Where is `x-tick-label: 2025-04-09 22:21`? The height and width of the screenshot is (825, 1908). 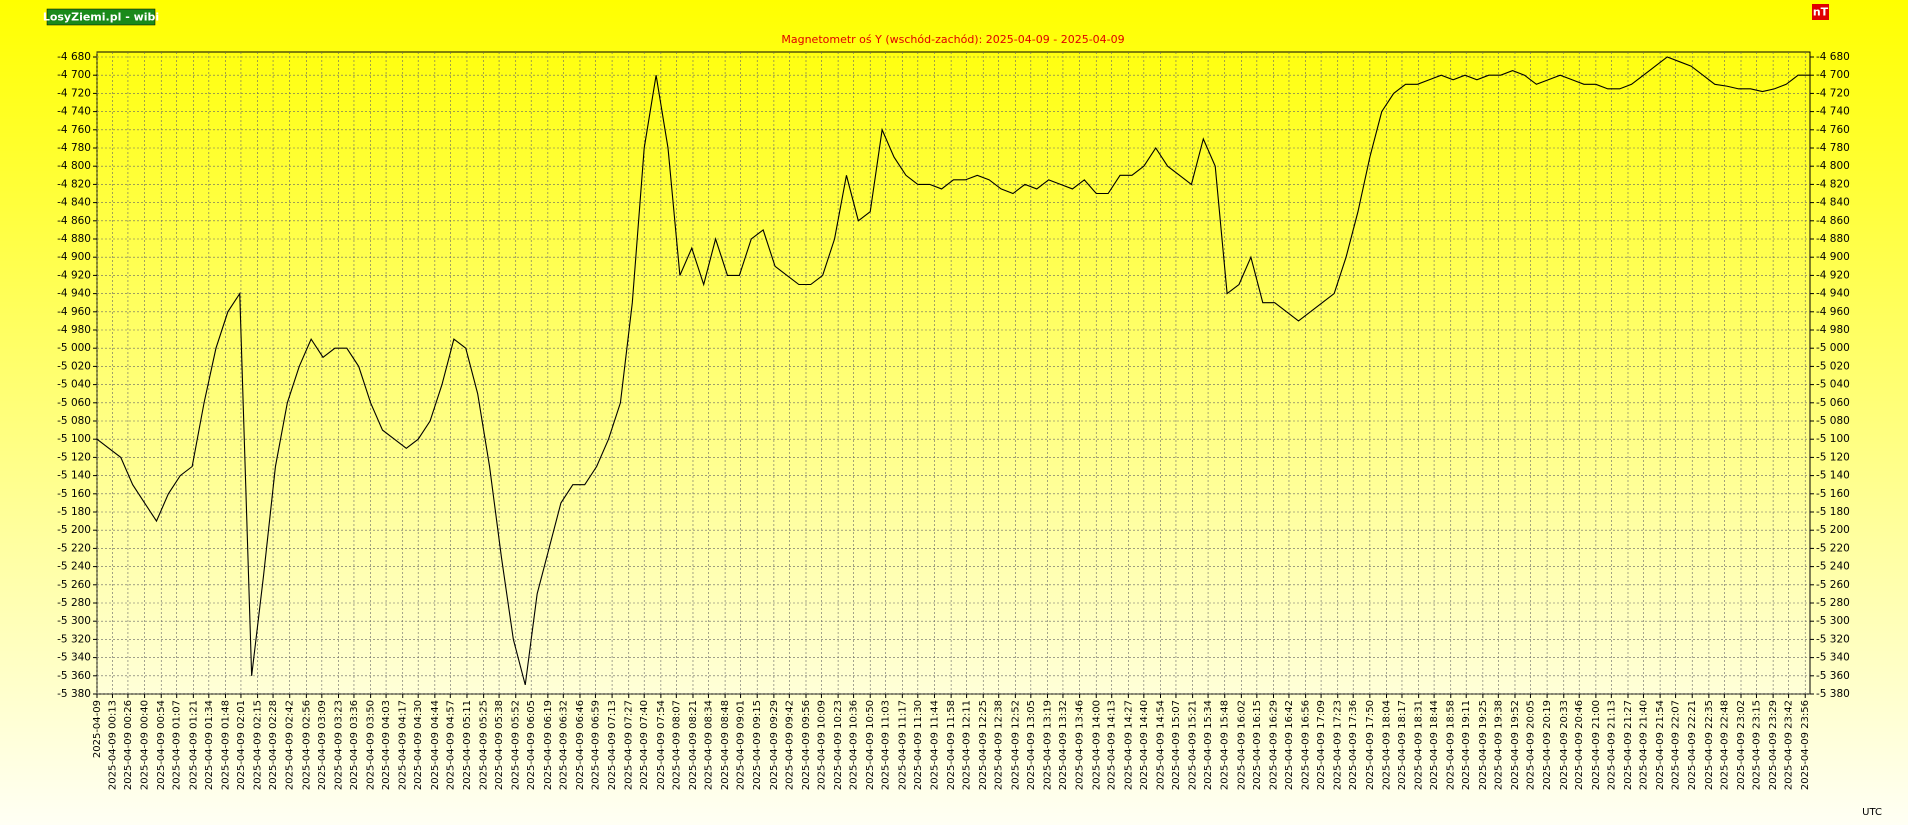
x-tick-label: 2025-04-09 22:21 is located at coordinates (1692, 745).